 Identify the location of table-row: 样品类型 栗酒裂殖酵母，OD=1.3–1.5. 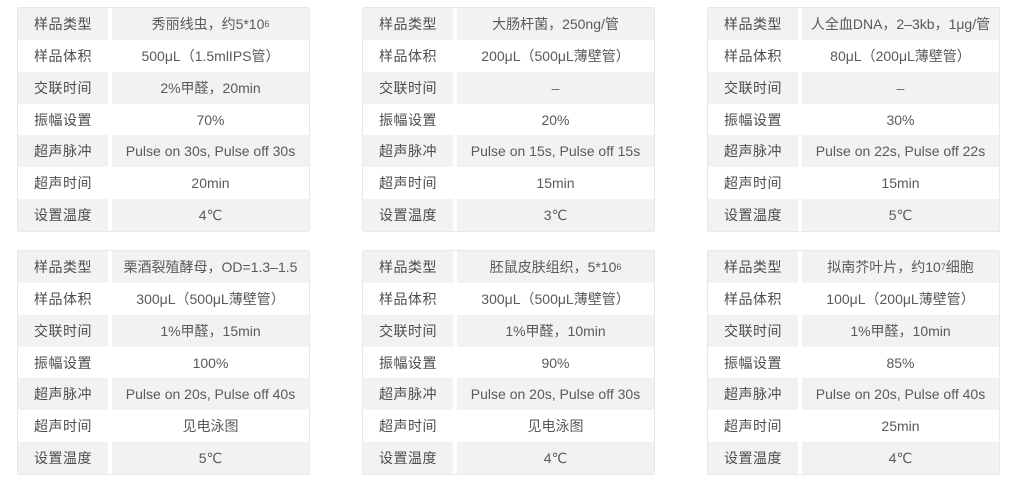
(163, 267).